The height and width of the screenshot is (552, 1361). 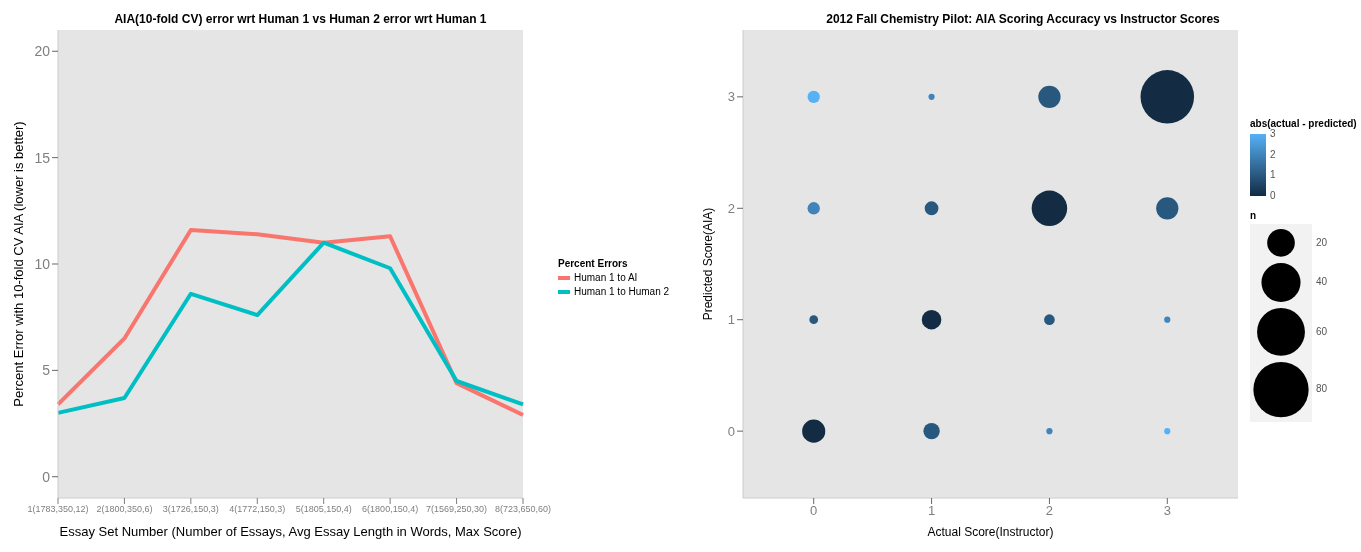 I want to click on y-tick-label: 2, so click(x=731, y=208).